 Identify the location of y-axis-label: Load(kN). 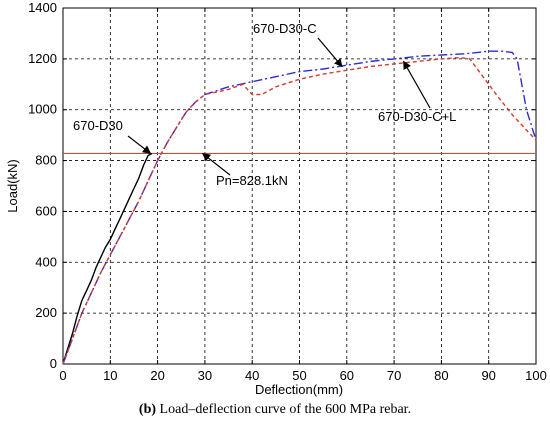
(12, 185).